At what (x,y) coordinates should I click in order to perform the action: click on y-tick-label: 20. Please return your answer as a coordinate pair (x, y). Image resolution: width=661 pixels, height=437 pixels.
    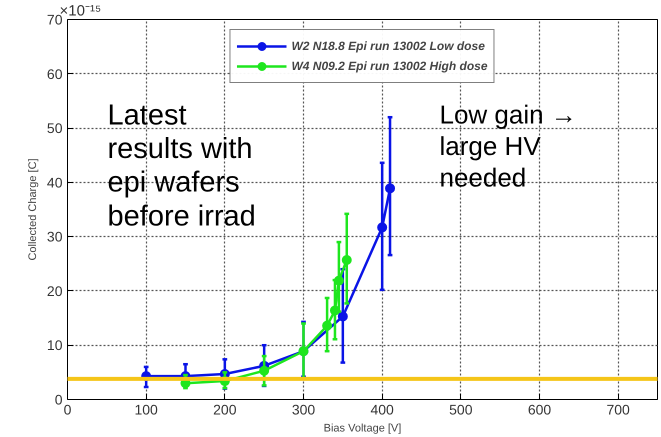
    Looking at the image, I should click on (54, 290).